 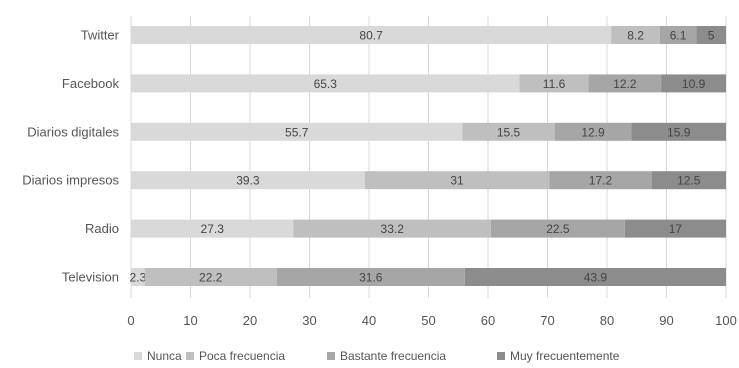 I want to click on bar-radio-bastante-frecuencia, so click(x=557, y=228).